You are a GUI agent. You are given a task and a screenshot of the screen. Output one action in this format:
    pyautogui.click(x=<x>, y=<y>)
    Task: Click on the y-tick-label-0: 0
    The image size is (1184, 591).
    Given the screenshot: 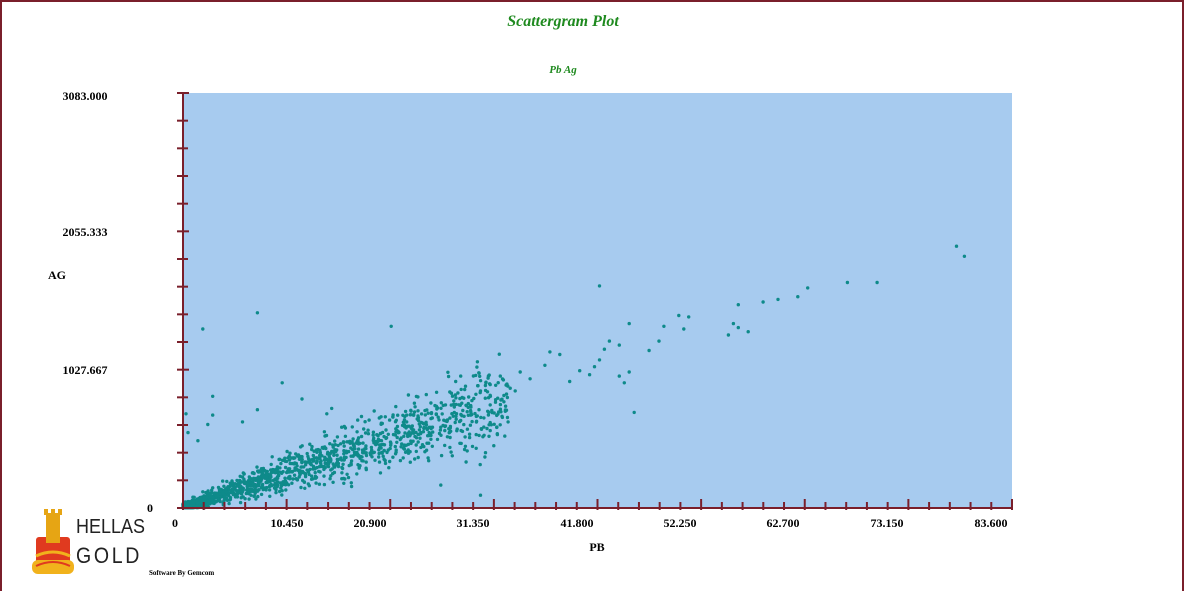 What is the action you would take?
    pyautogui.click(x=150, y=508)
    